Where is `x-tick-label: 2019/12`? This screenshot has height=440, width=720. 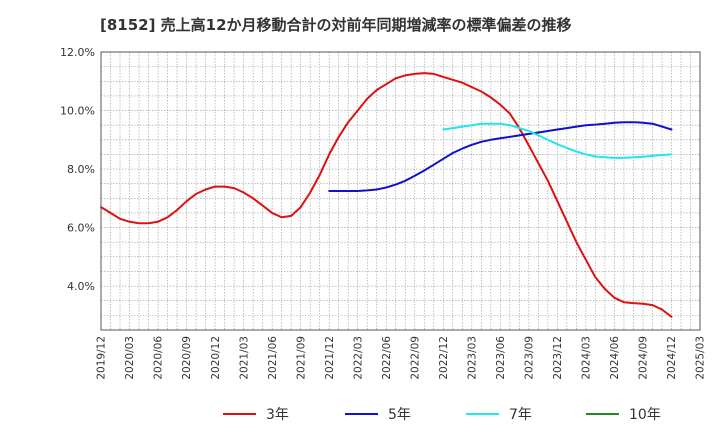 x-tick-label: 2019/12 is located at coordinates (102, 358).